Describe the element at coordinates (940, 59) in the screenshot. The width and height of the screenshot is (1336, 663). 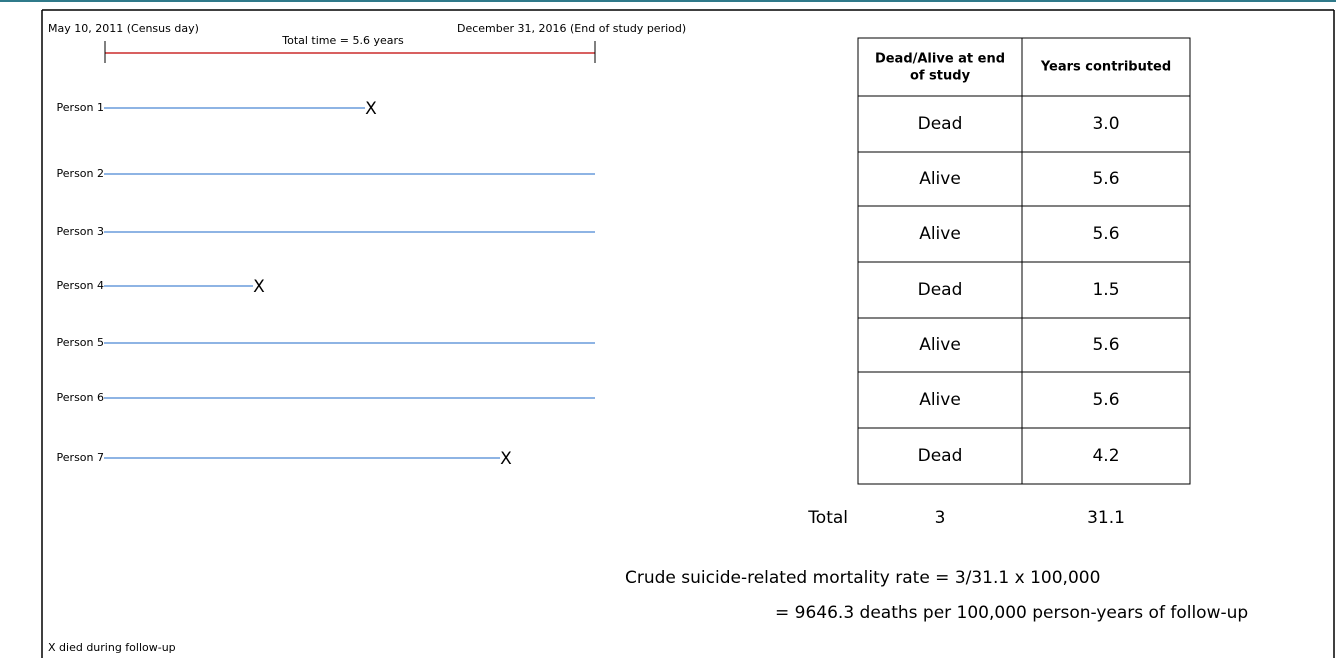
I see `header-cell: Dead/Alive at end` at that location.